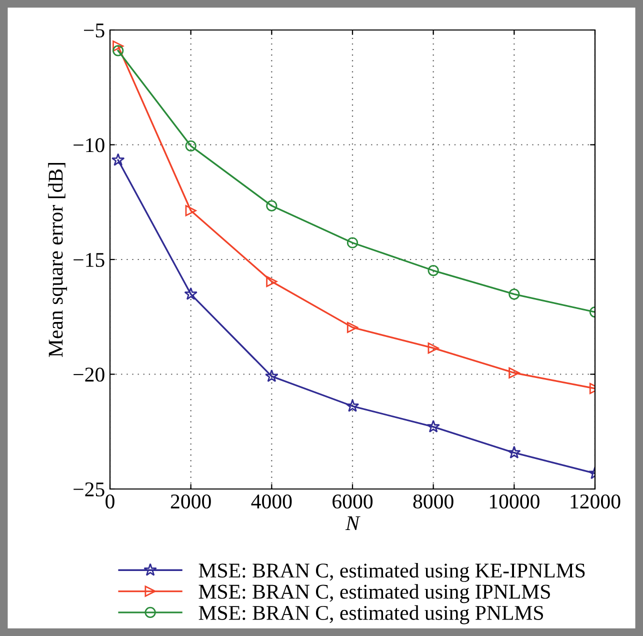 The height and width of the screenshot is (636, 643). I want to click on x-tick-label: 6000, so click(352, 501).